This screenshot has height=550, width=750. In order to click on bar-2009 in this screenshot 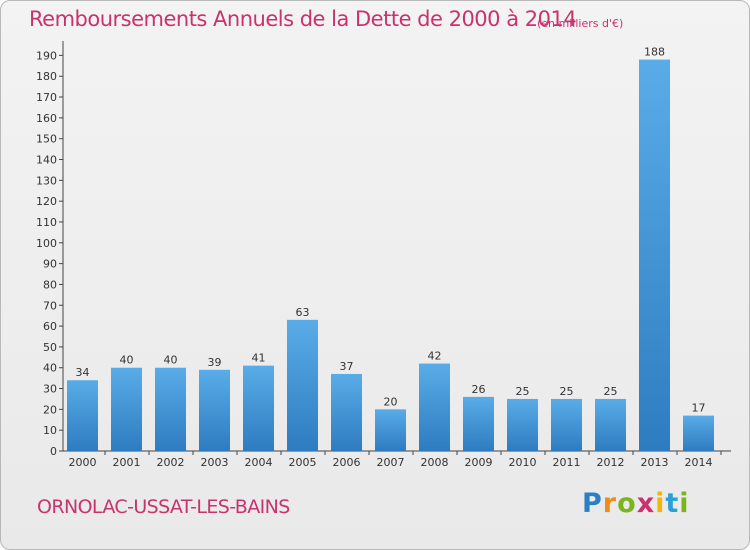, I will do `click(478, 423)`.